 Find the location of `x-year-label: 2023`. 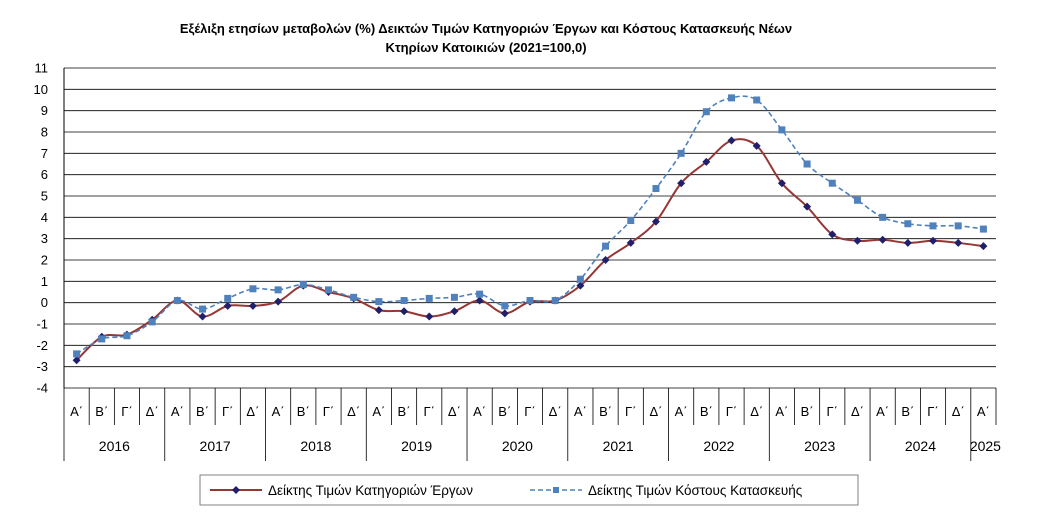

x-year-label: 2023 is located at coordinates (819, 446).